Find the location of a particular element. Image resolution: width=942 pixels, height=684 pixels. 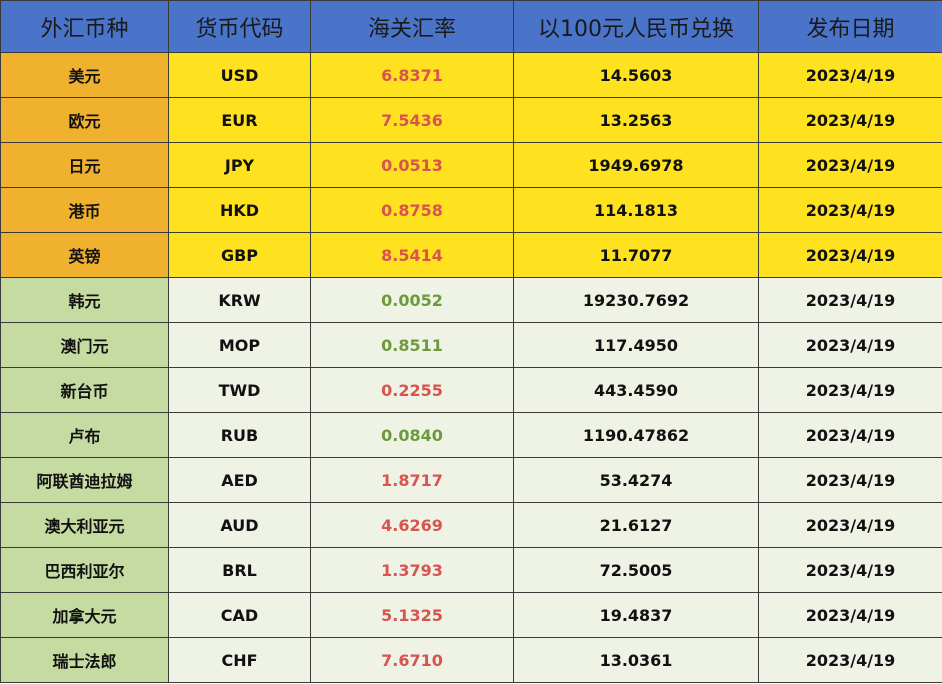

exchange-amount: 13.2563 is located at coordinates (636, 120).